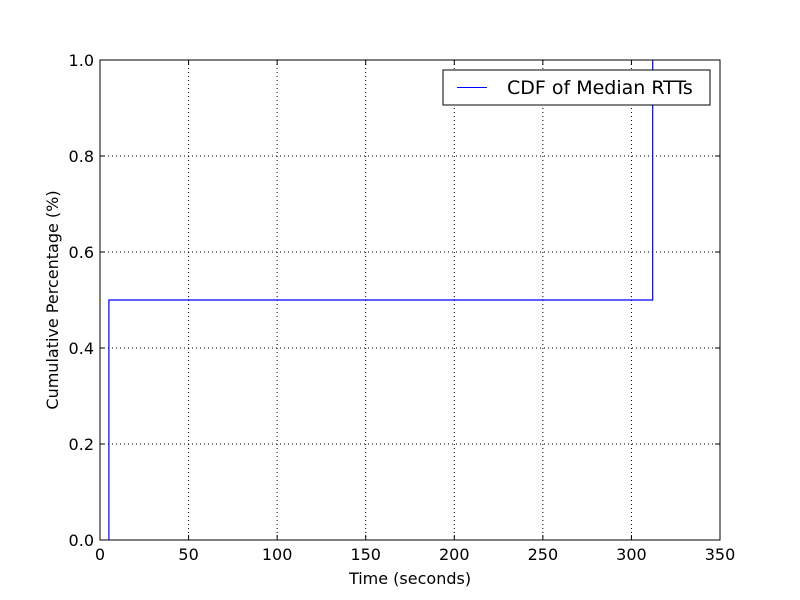 The height and width of the screenshot is (600, 800). I want to click on x-tick-label: 150, so click(365, 554).